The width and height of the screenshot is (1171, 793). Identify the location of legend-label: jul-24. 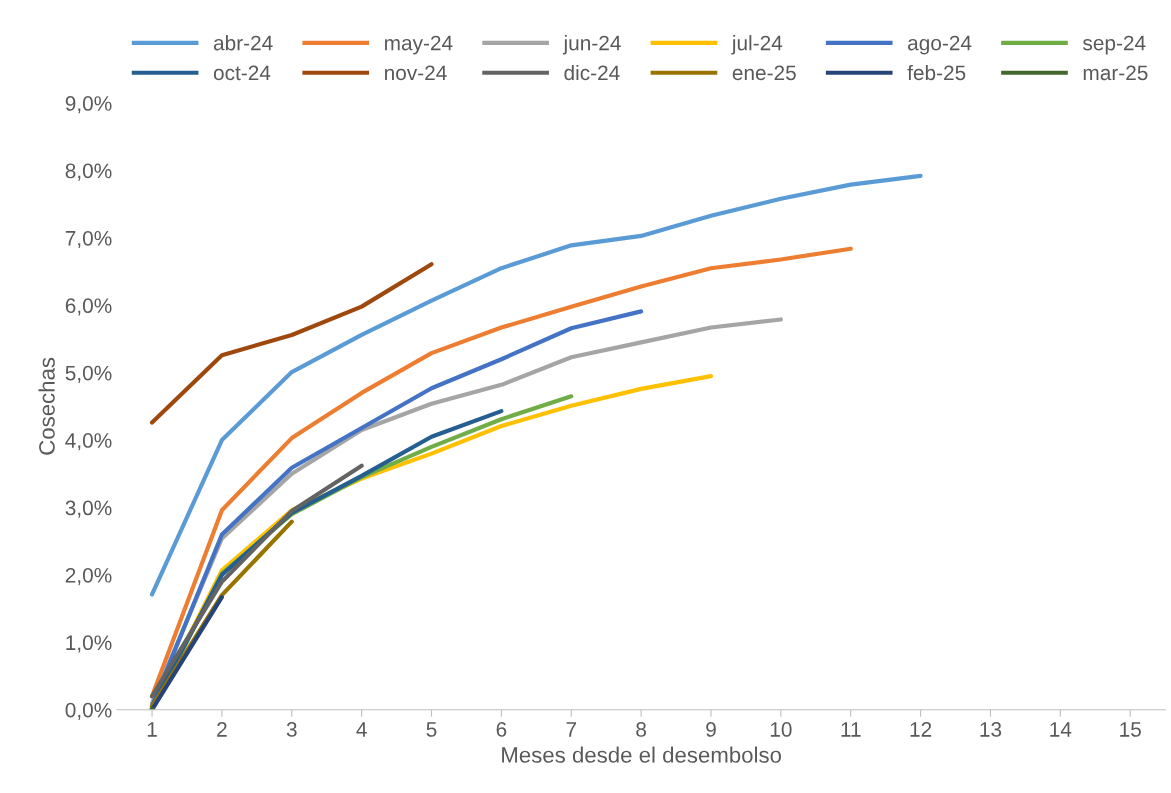
(757, 45).